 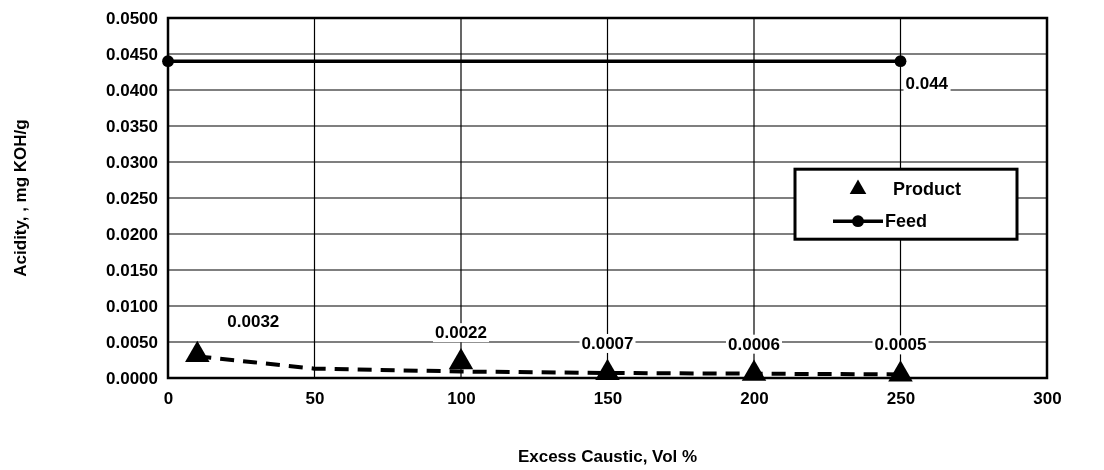 I want to click on x-tick-label: 200, so click(x=754, y=399).